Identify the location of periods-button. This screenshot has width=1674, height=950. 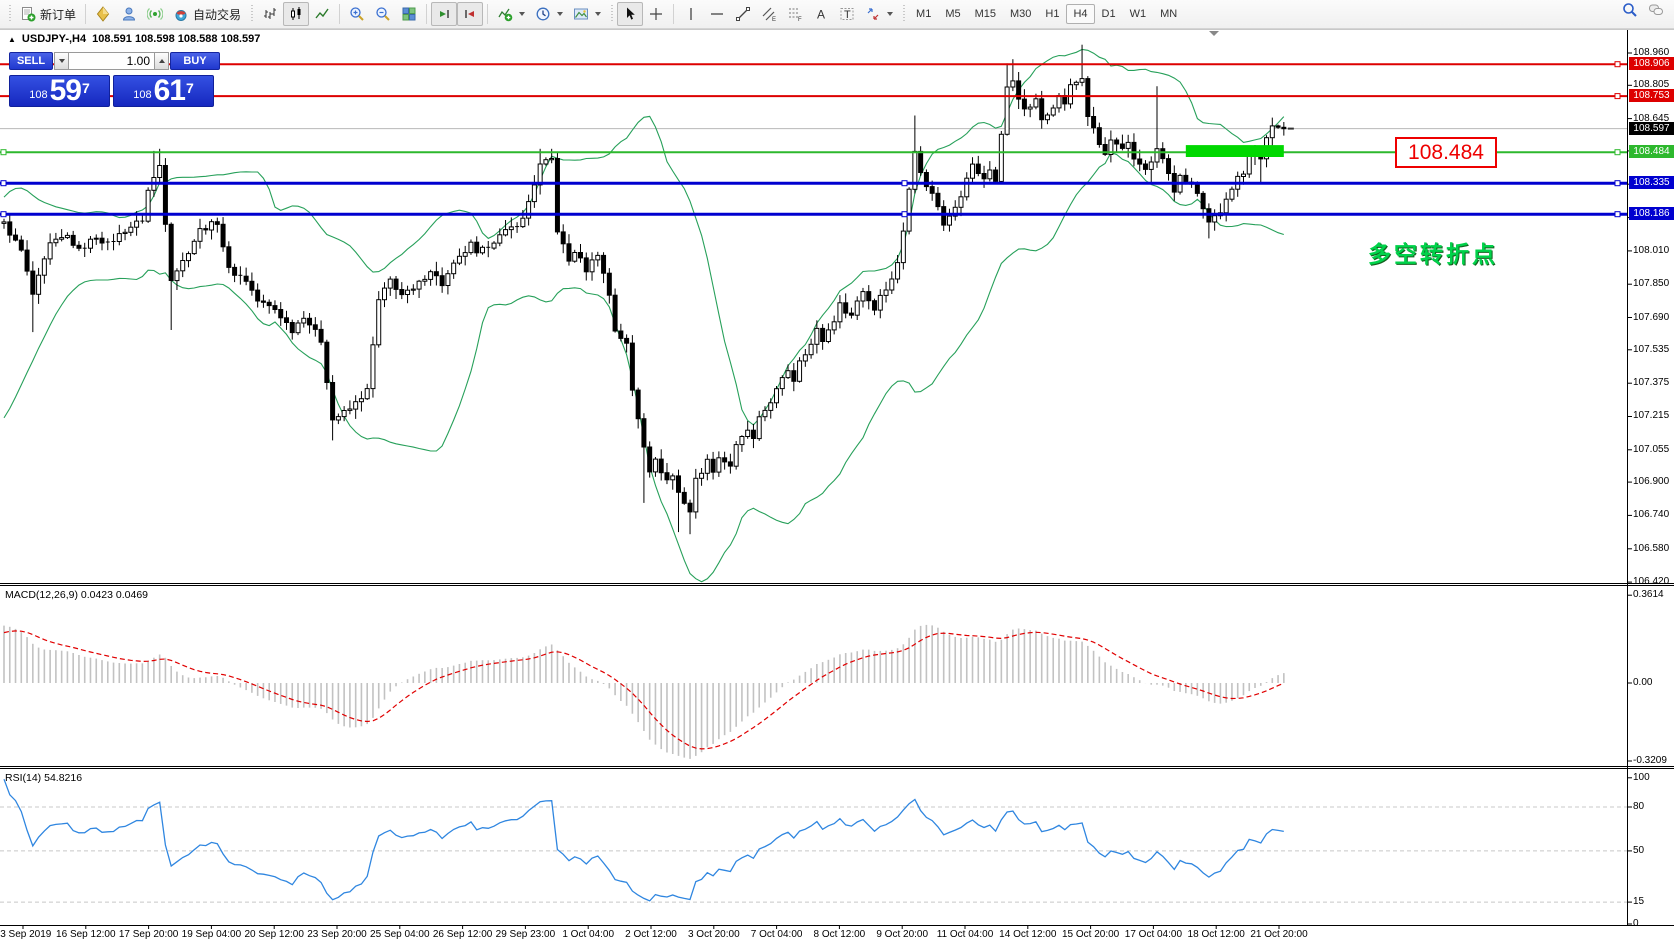
(549, 14).